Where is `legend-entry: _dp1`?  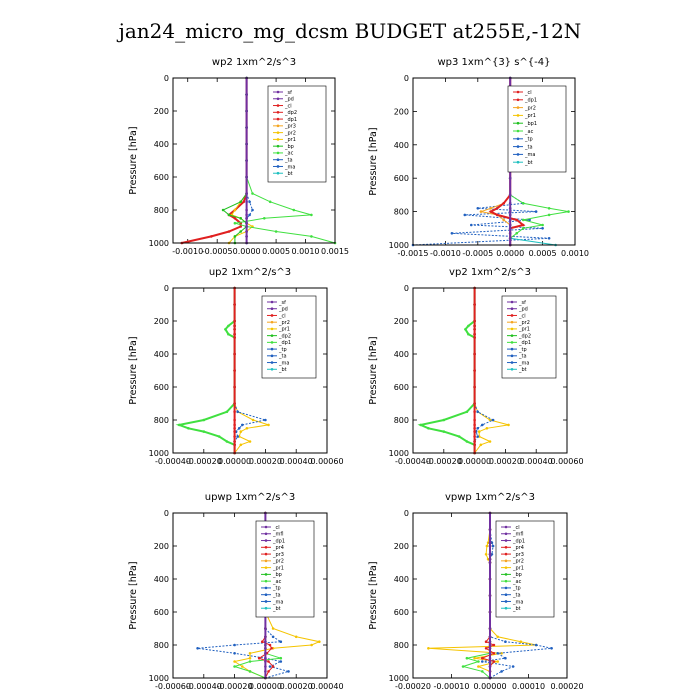 legend-entry: _dp1 is located at coordinates (290, 120).